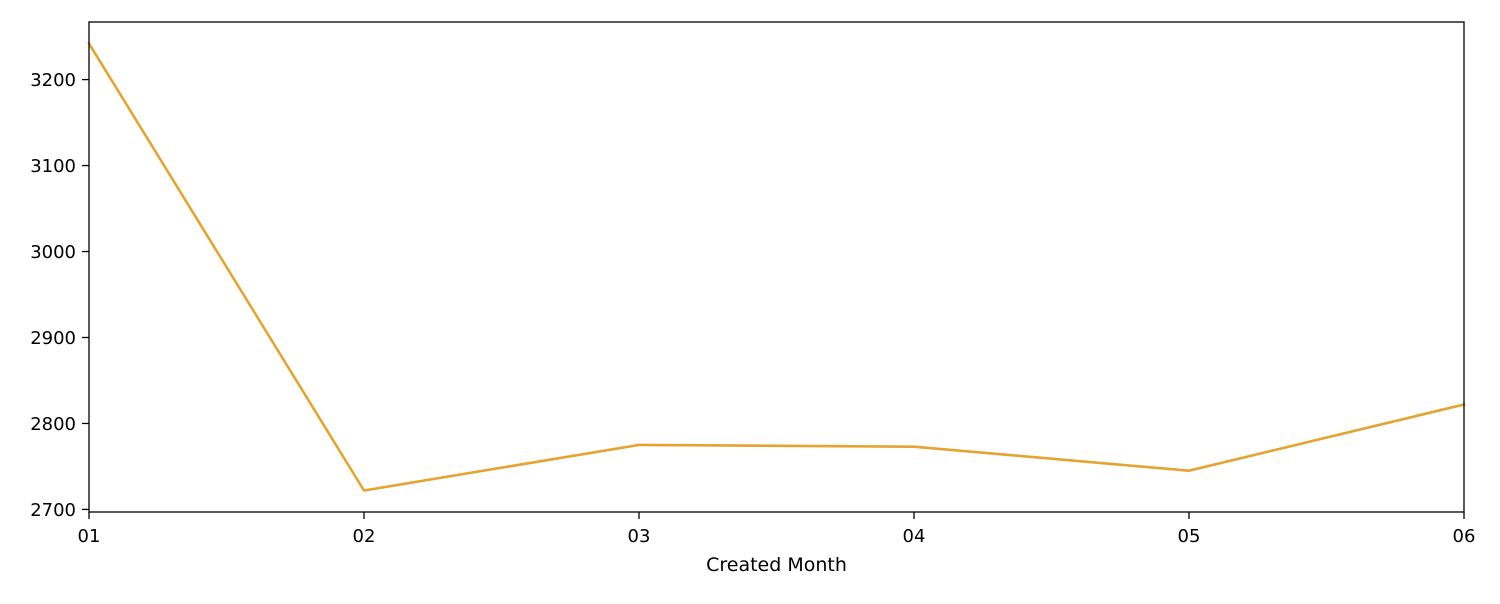 The height and width of the screenshot is (604, 1500). What do you see at coordinates (777, 529) in the screenshot?
I see `x-axis: 01 02 03 04 05 06` at bounding box center [777, 529].